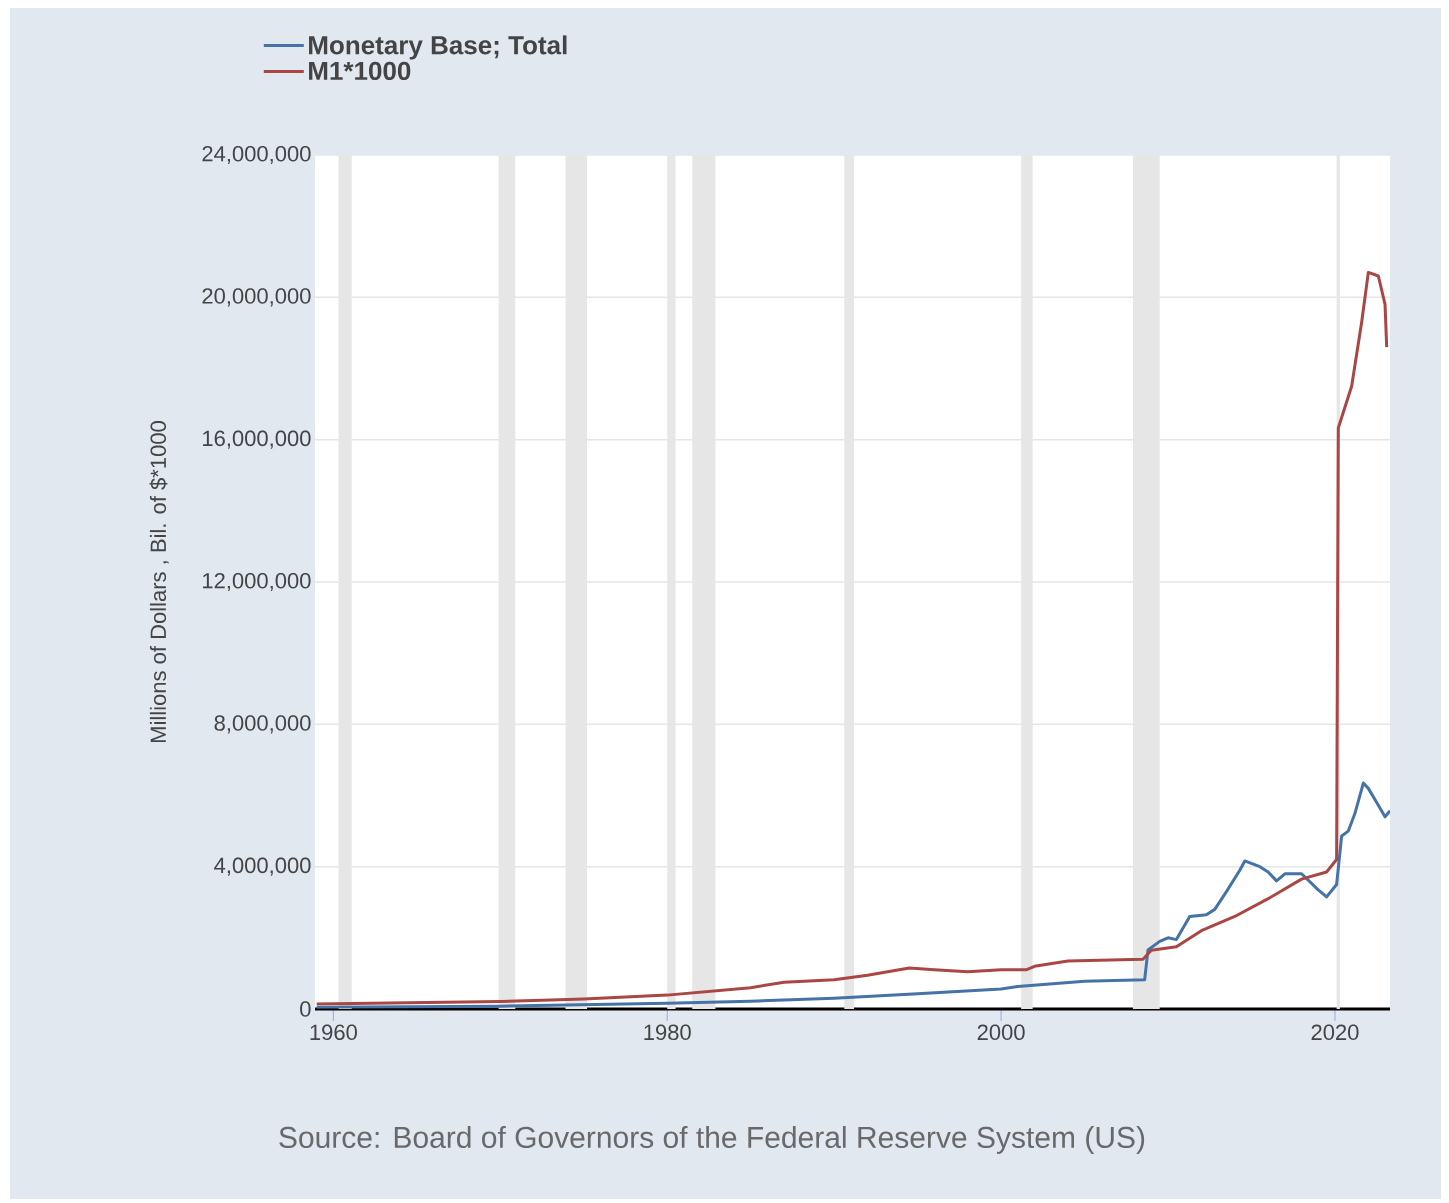 The image size is (1449, 1203). What do you see at coordinates (667, 1032) in the screenshot?
I see `x-tick-label: 1980` at bounding box center [667, 1032].